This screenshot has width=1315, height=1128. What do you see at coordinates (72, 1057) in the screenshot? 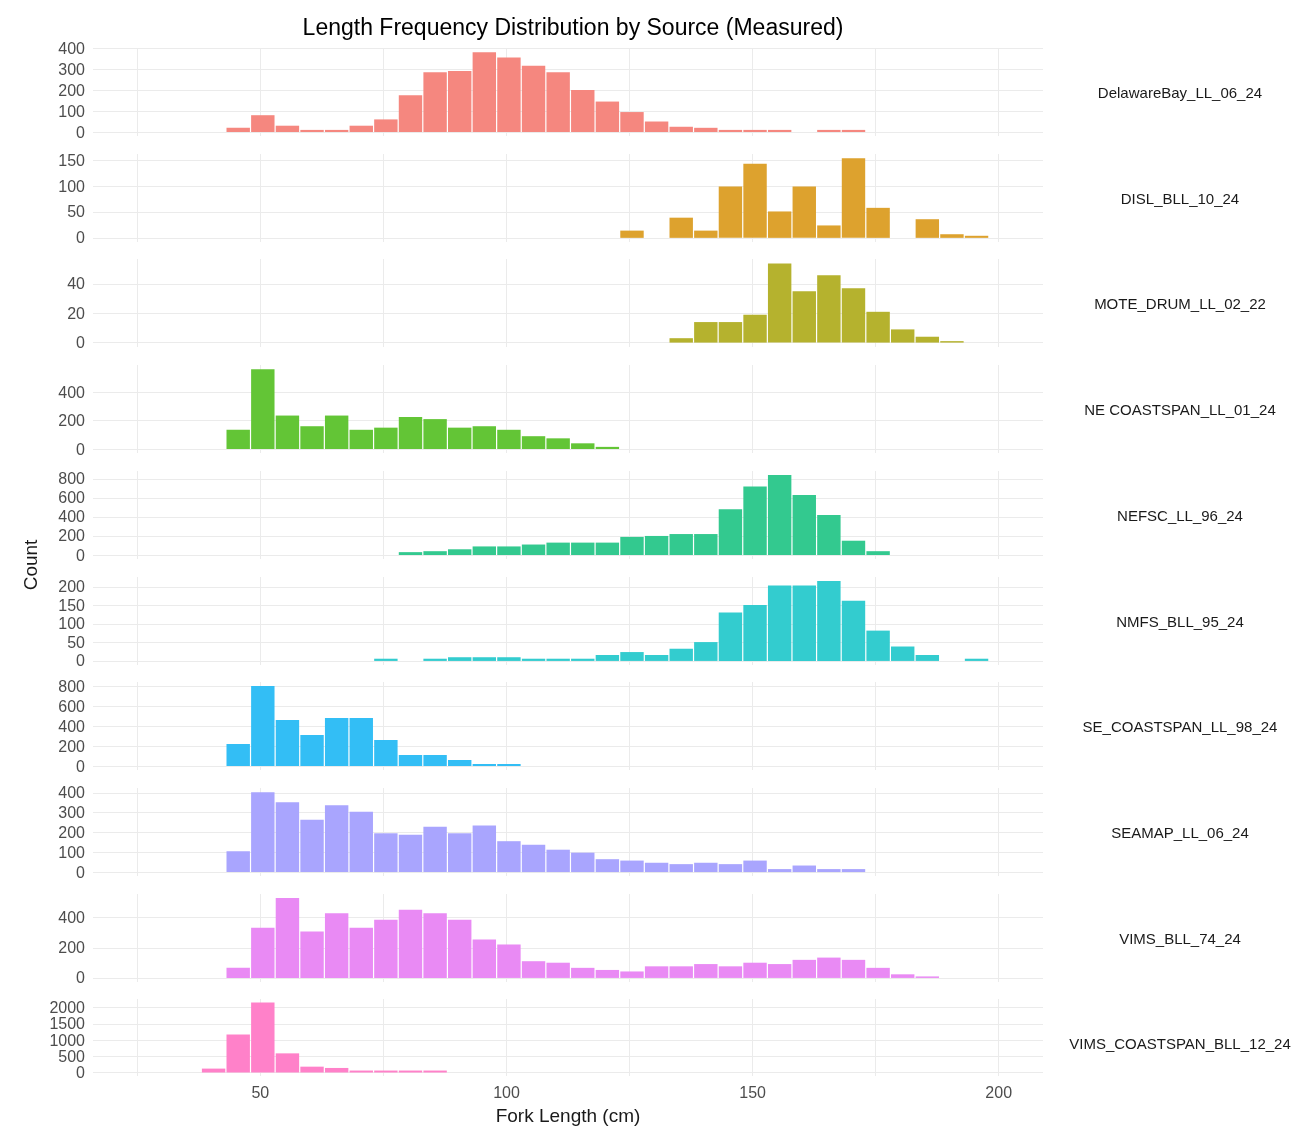
I see `y-tick-label: 500` at bounding box center [72, 1057].